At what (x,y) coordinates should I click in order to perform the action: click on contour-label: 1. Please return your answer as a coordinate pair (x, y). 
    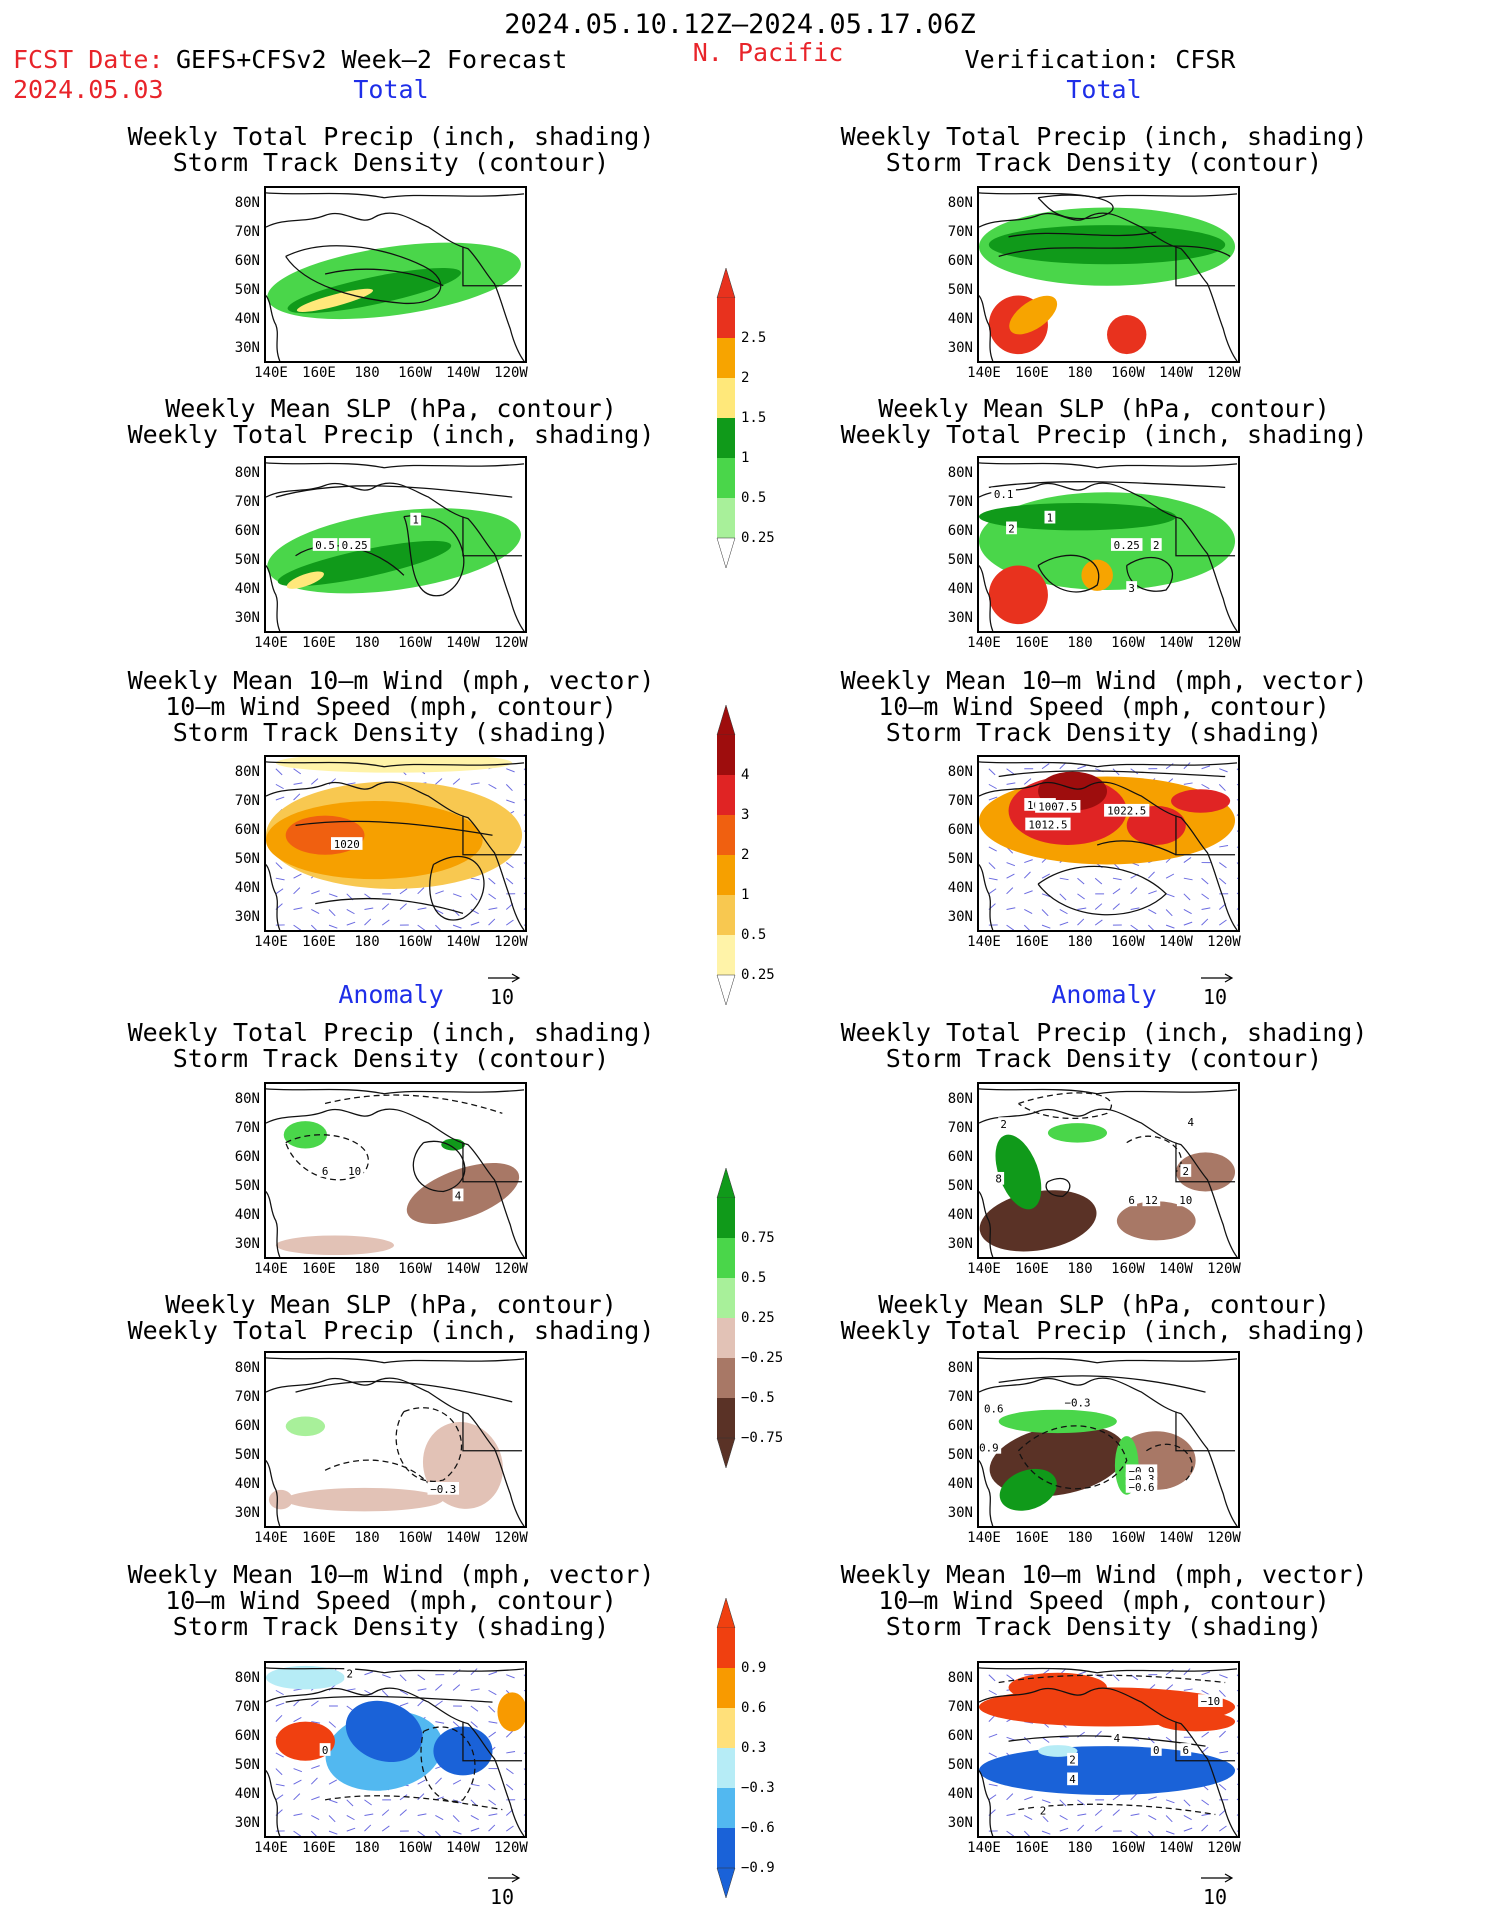
    Looking at the image, I should click on (416, 519).